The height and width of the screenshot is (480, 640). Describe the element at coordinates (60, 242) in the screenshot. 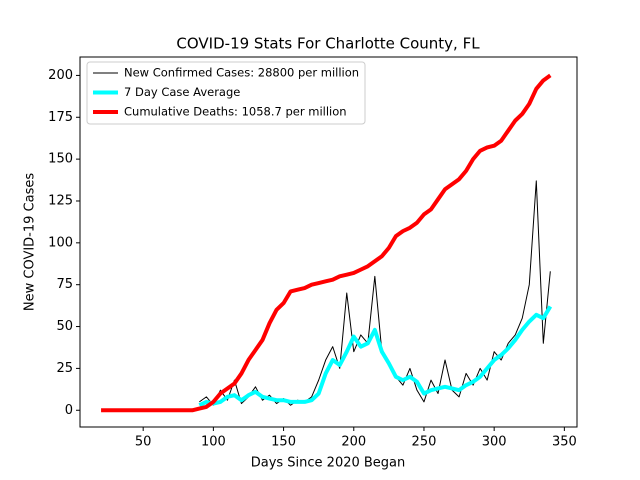

I see `y-tick-label: 100` at that location.